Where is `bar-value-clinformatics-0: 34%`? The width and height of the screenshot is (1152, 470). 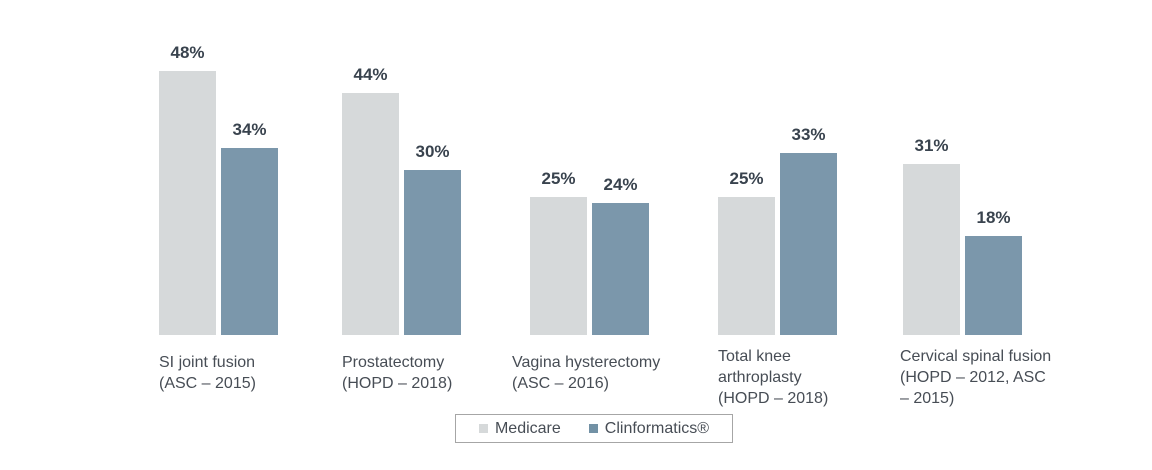 bar-value-clinformatics-0: 34% is located at coordinates (249, 129).